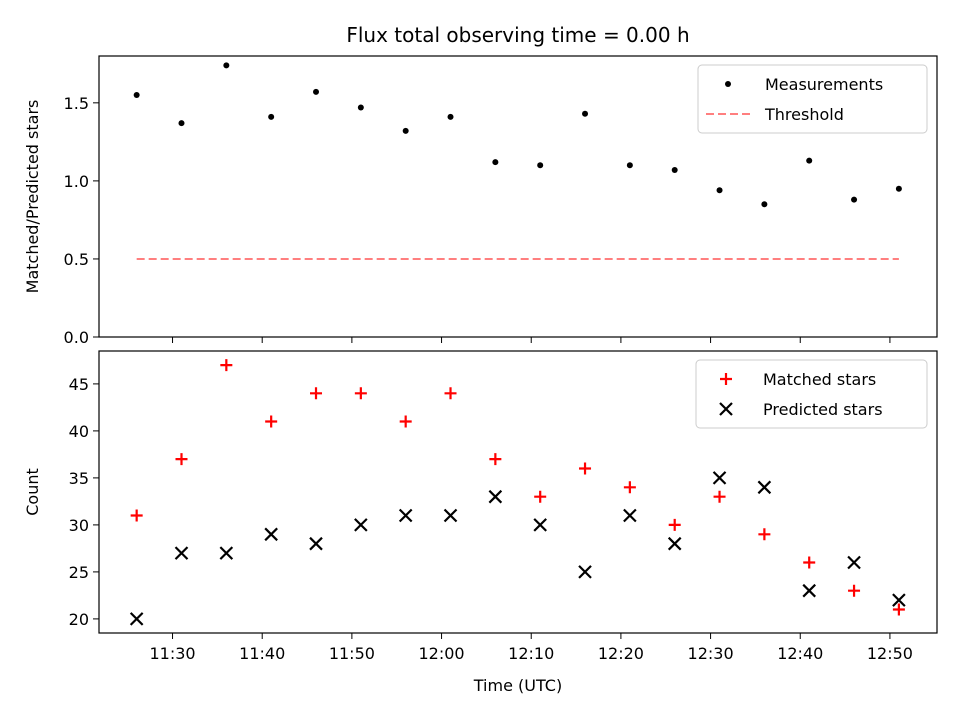 Image resolution: width=960 pixels, height=720 pixels. Describe the element at coordinates (804, 114) in the screenshot. I see `legend-label: Threshold` at that location.